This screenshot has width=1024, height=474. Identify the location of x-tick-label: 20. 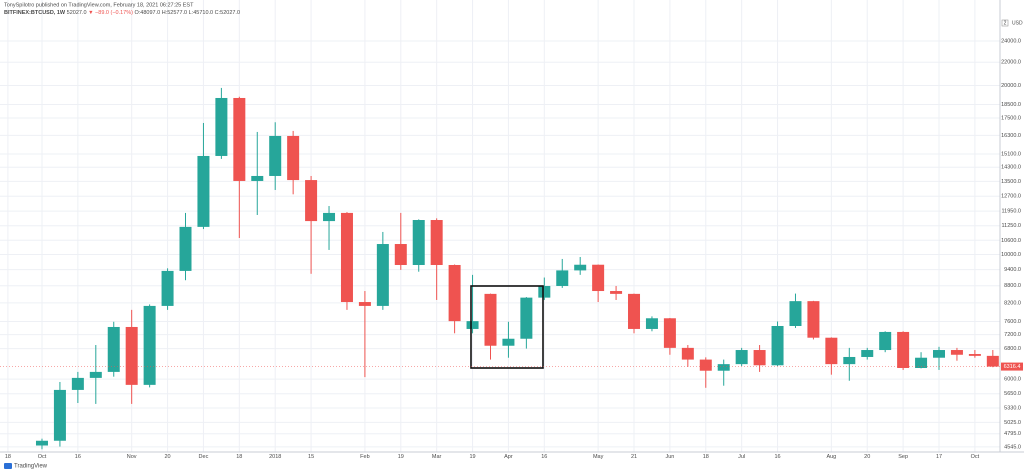
(867, 457).